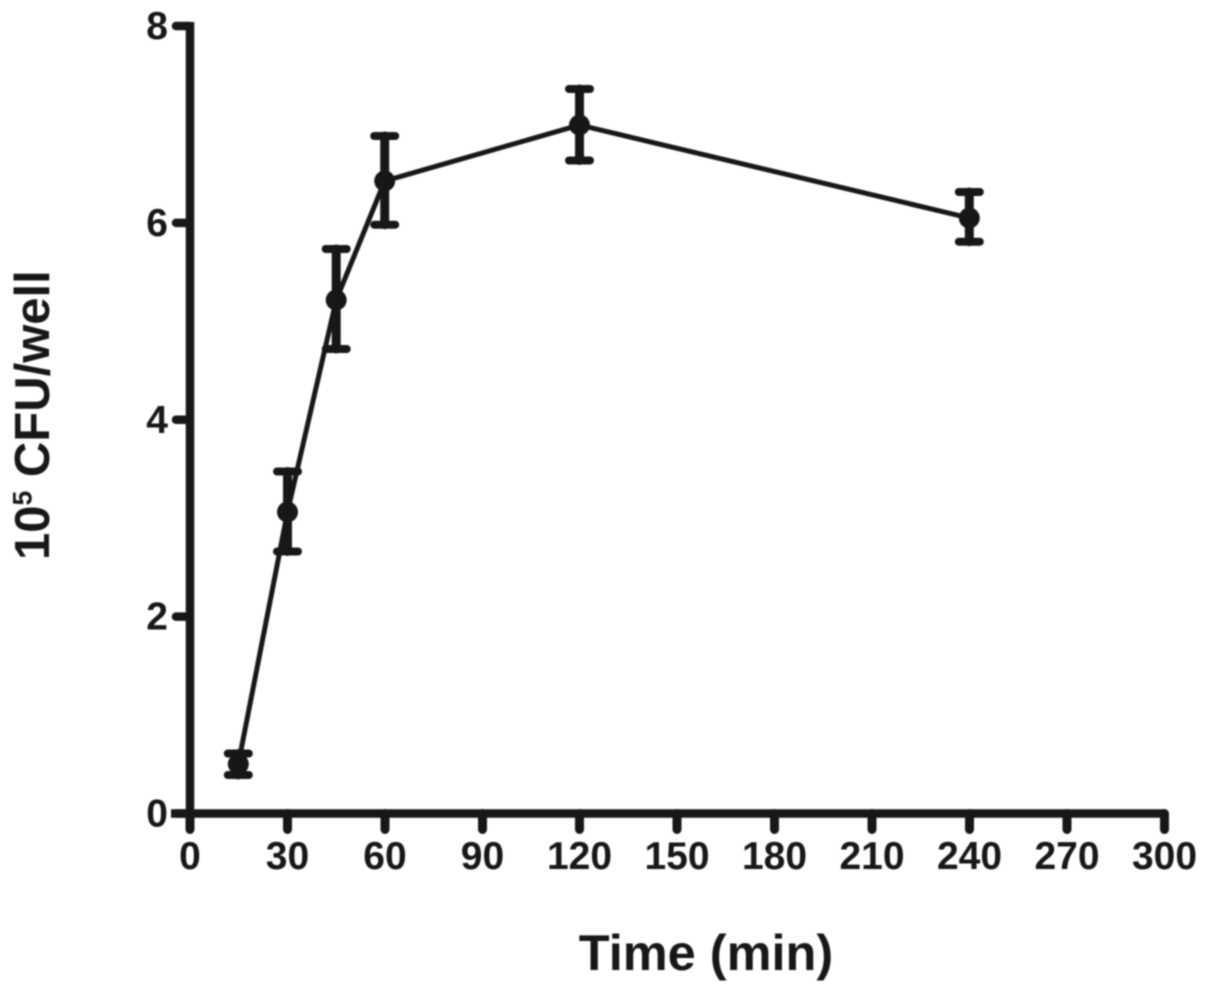 This screenshot has width=1205, height=994. Describe the element at coordinates (579, 856) in the screenshot. I see `svg-text: 120` at that location.